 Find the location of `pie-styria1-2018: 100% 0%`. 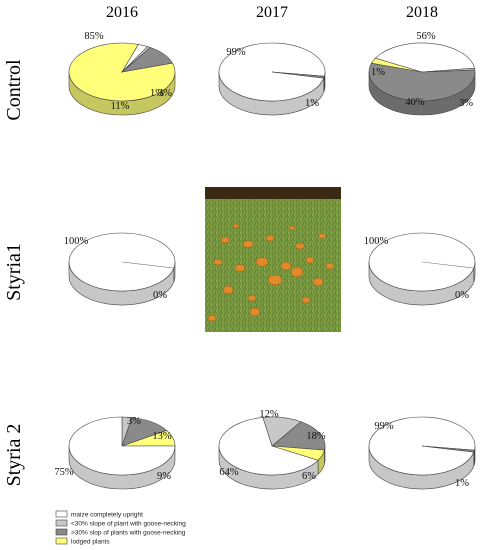

pie-styria1-2018: 100% 0% is located at coordinates (420, 269).